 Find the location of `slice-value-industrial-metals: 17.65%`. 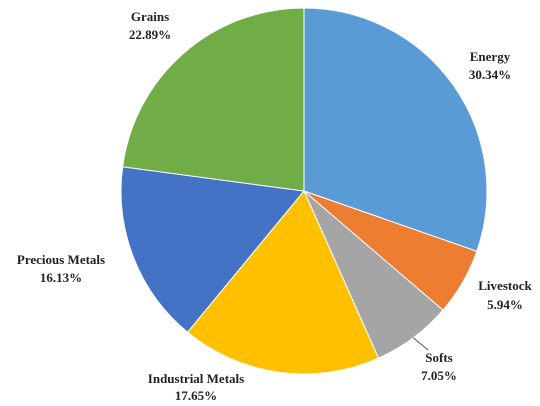

slice-value-industrial-metals: 17.65% is located at coordinates (196, 395).